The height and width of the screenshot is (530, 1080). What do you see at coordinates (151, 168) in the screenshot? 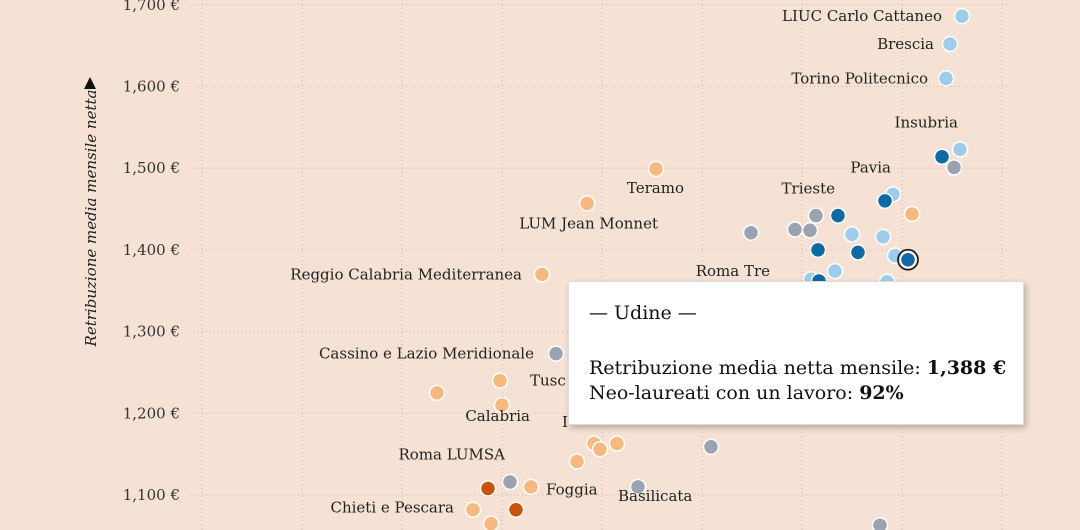
I see `y-tick-label: 1,500 €` at bounding box center [151, 168].